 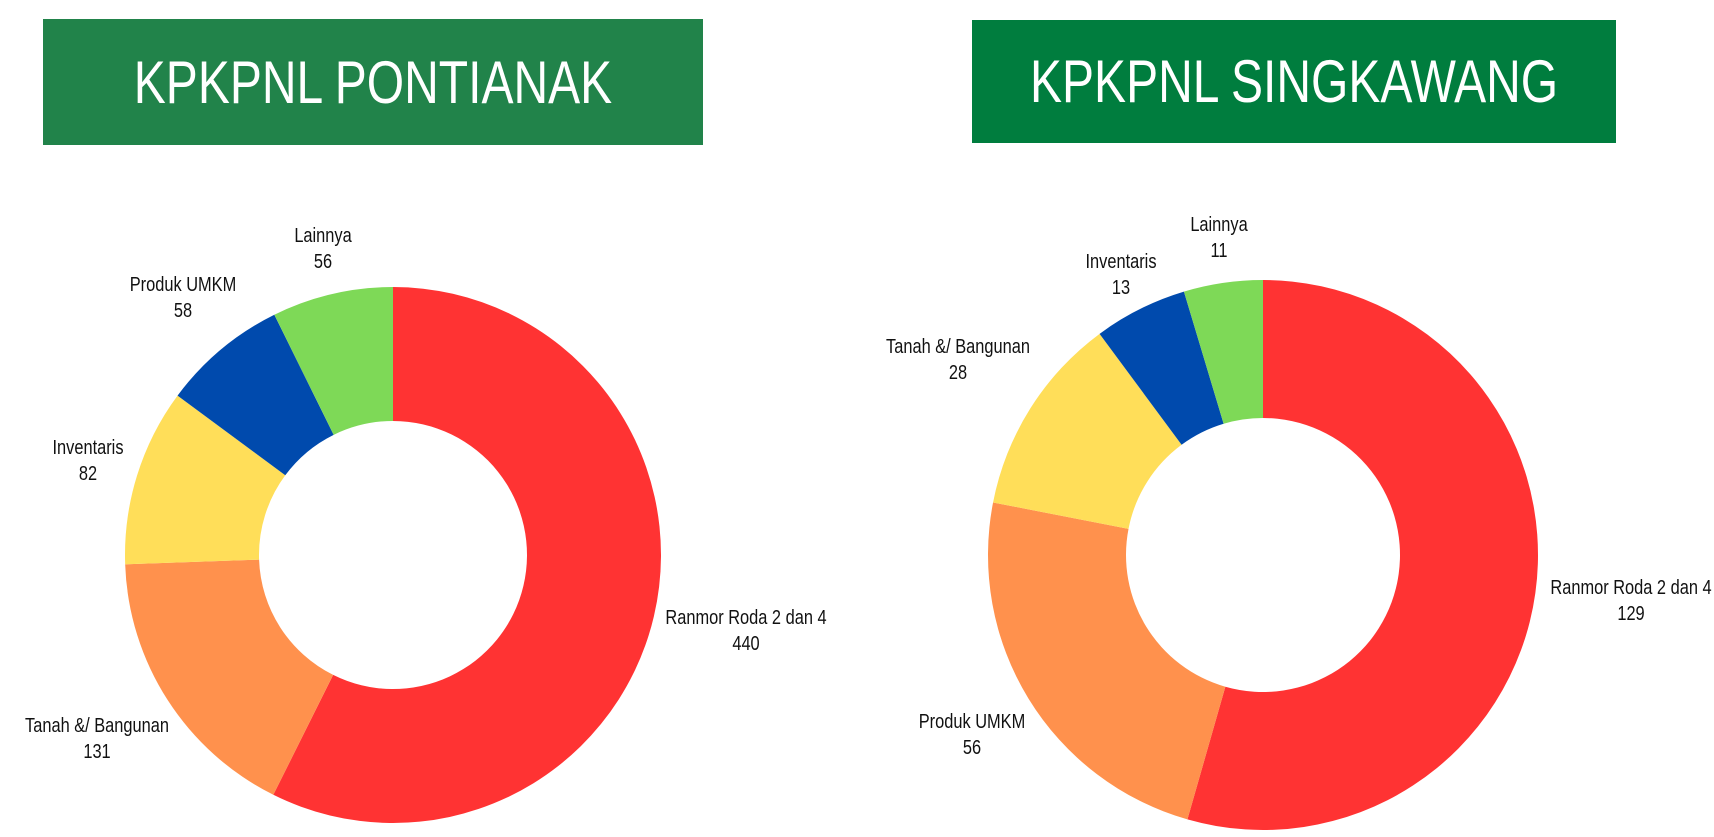 What do you see at coordinates (958, 358) in the screenshot?
I see `data-label: Tanah &/ Bangunan 28` at bounding box center [958, 358].